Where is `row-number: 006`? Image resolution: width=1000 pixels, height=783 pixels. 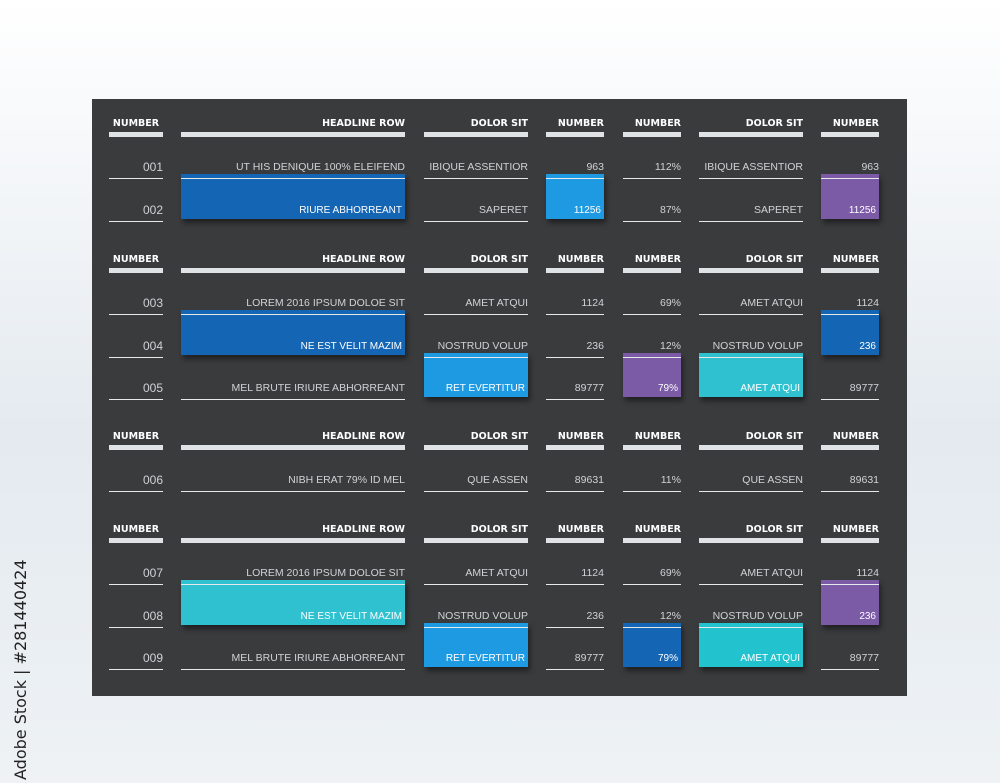 row-number: 006 is located at coordinates (136, 482).